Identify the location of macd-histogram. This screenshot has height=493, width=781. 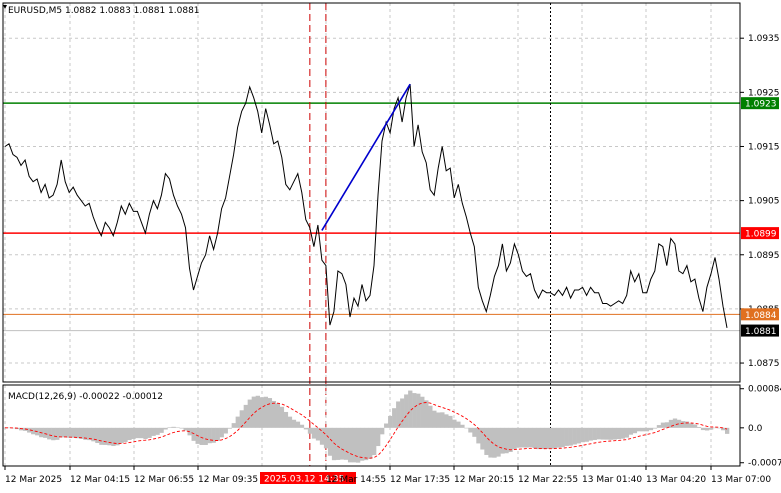
(366, 426).